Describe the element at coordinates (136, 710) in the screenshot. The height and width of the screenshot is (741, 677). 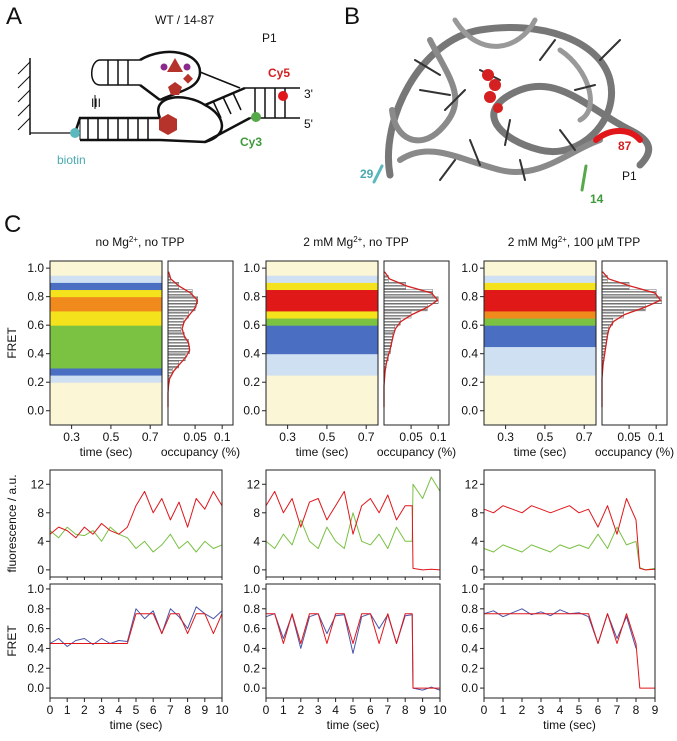
I see `x-tick-label: 5` at that location.